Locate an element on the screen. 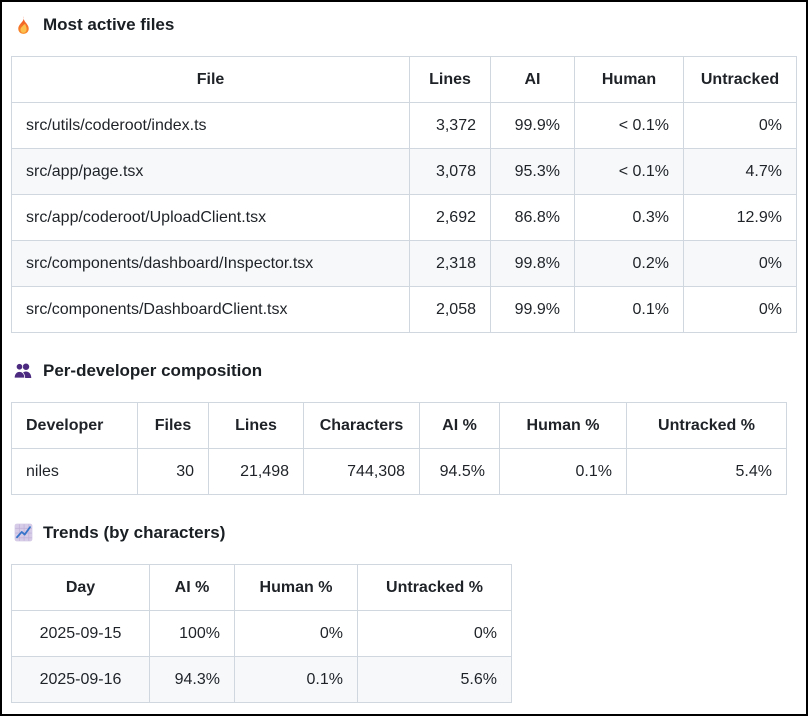 This screenshot has width=808, height=716. table-cell: 94.3% is located at coordinates (192, 679).